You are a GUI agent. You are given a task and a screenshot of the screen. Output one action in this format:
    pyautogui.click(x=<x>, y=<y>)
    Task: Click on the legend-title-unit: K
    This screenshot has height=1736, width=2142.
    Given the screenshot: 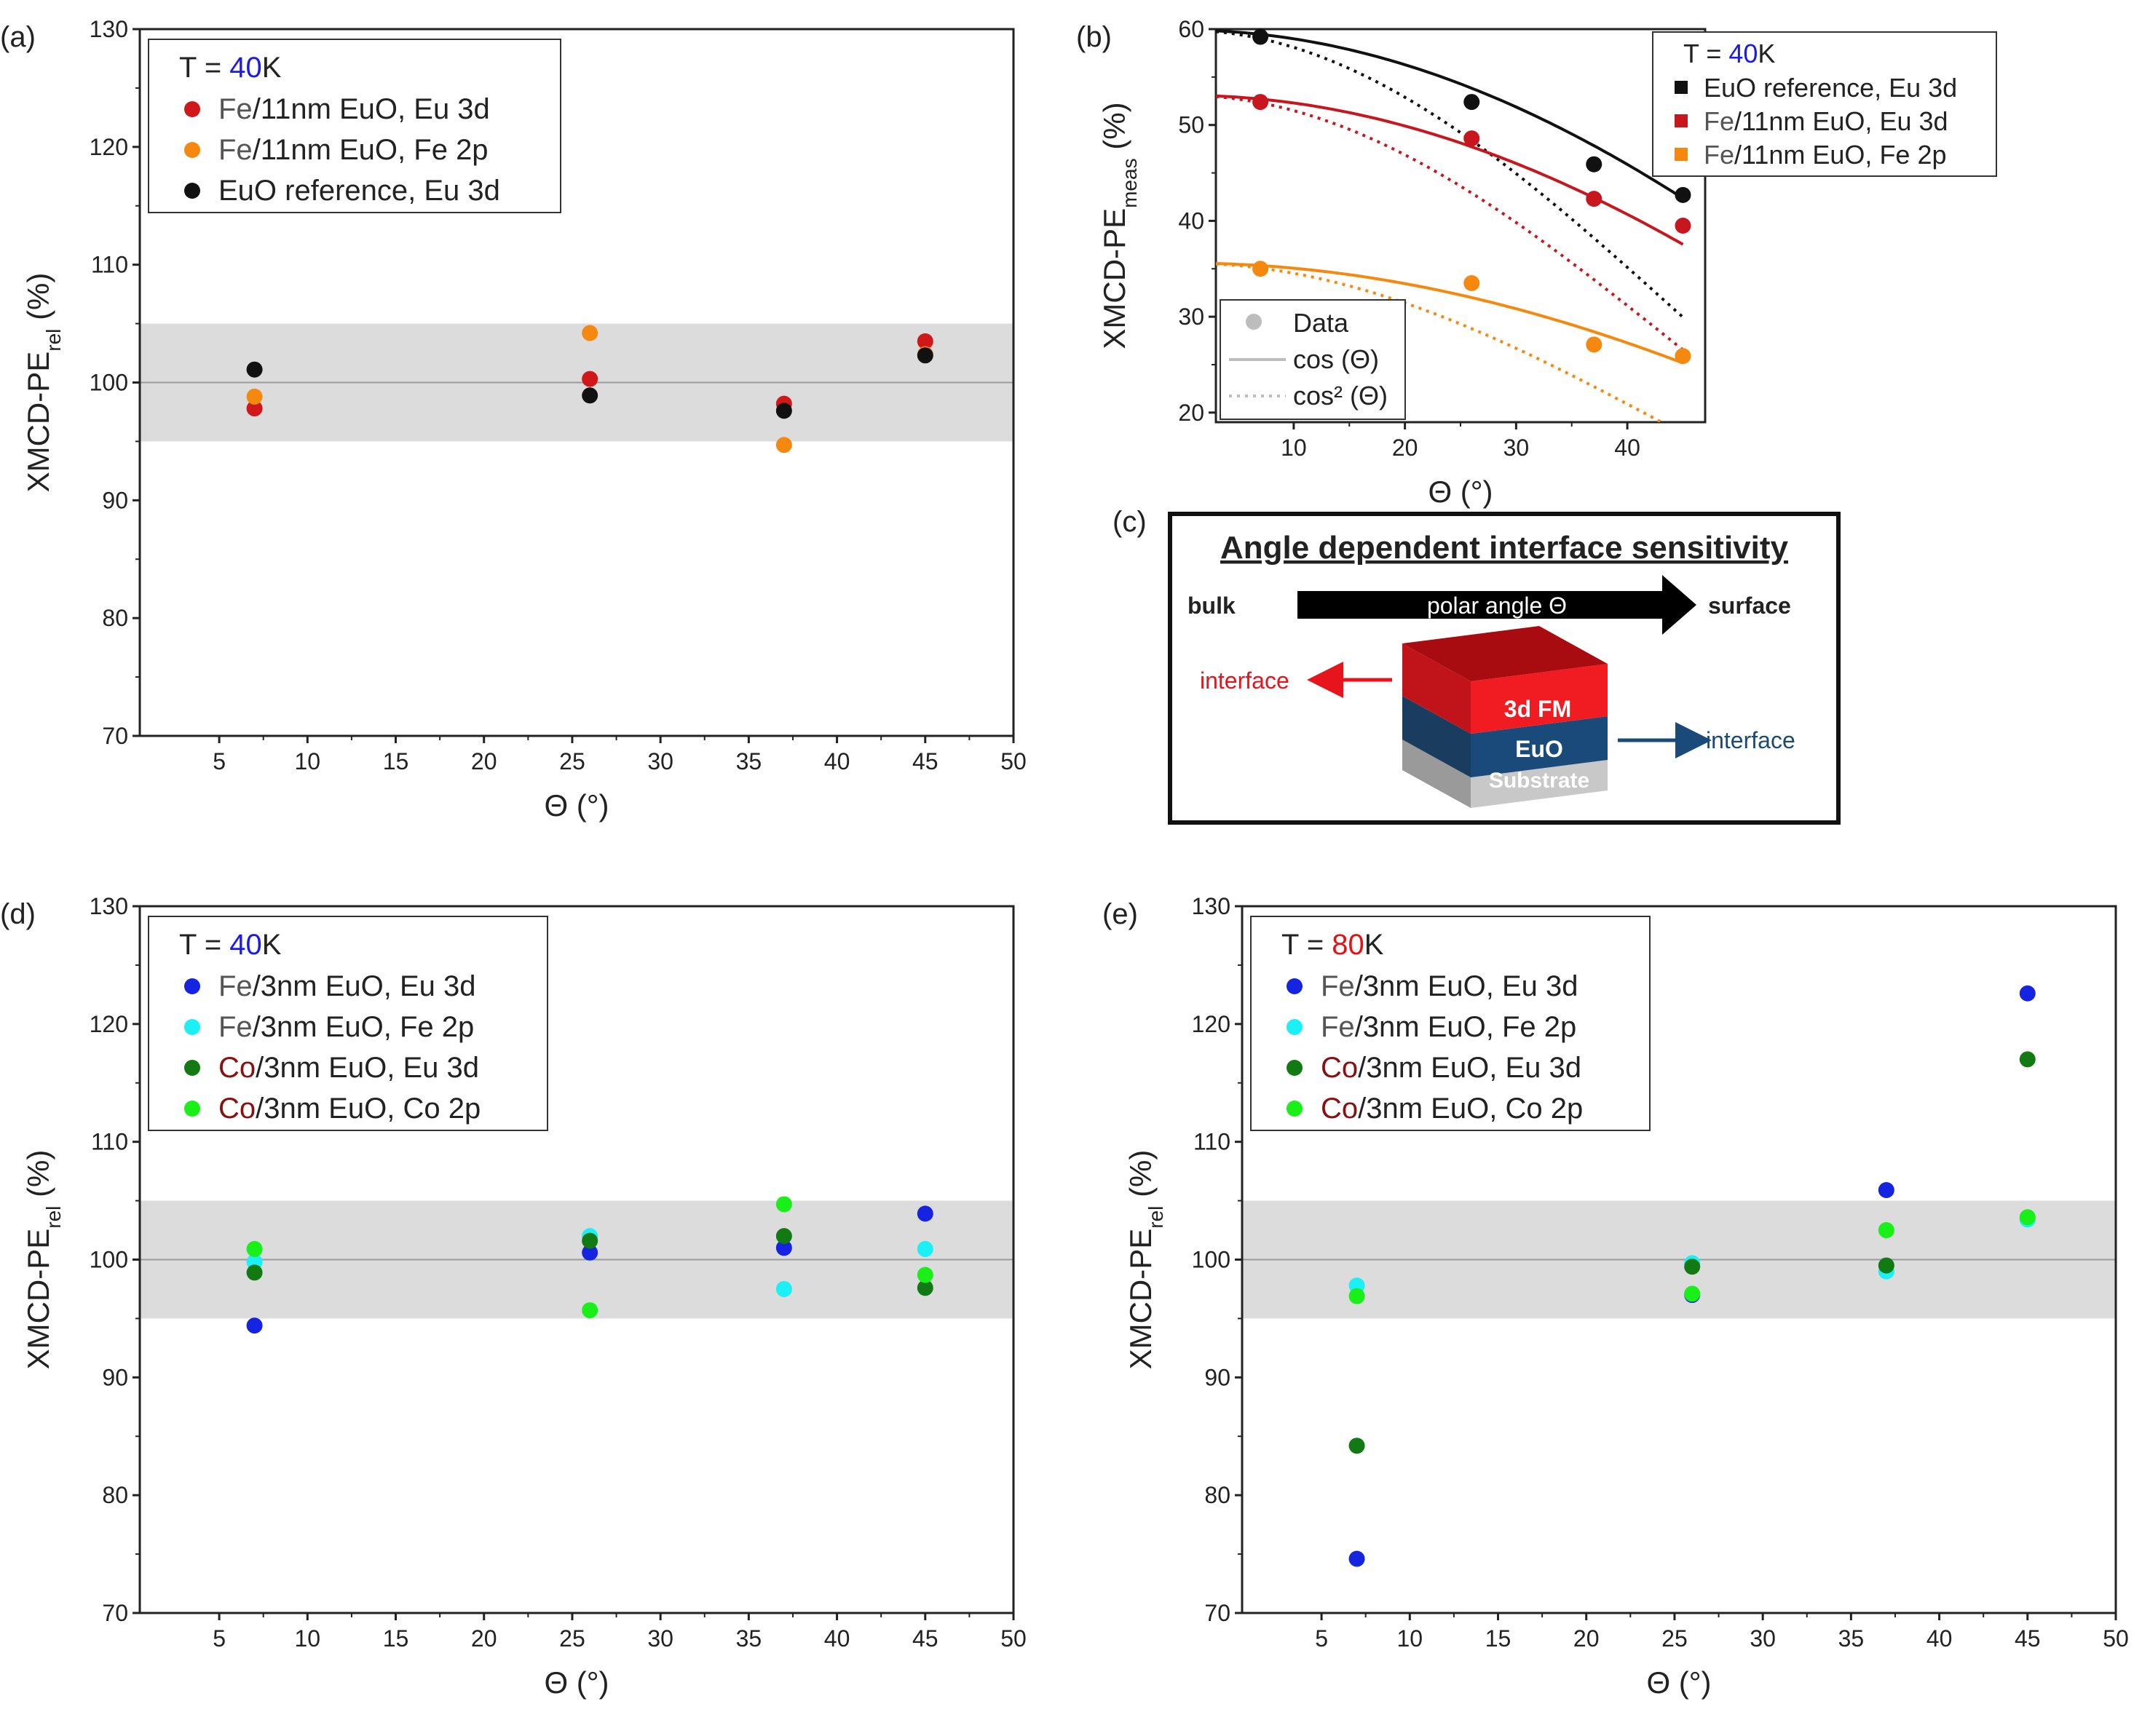 What is the action you would take?
    pyautogui.click(x=272, y=945)
    